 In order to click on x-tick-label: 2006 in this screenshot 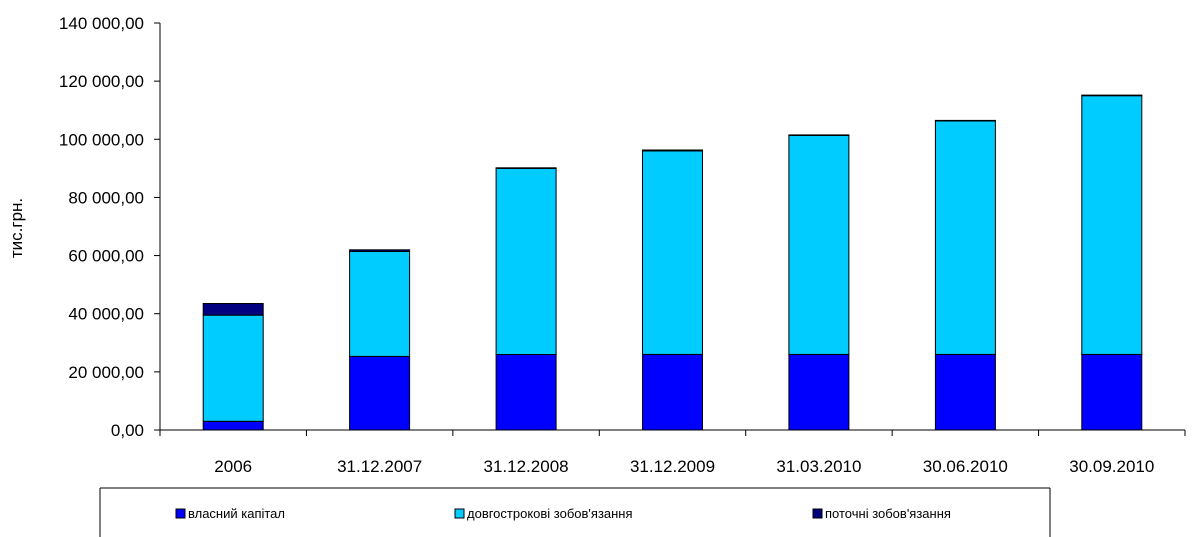, I will do `click(233, 466)`.